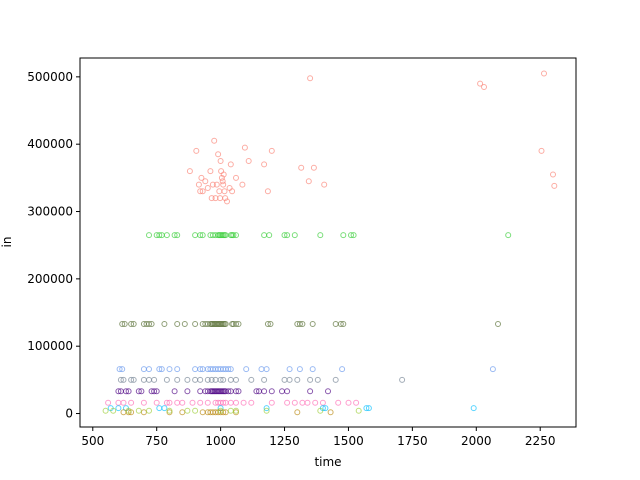 The width and height of the screenshot is (640, 480). What do you see at coordinates (50, 212) in the screenshot?
I see `y-tick-label: 300000` at bounding box center [50, 212].